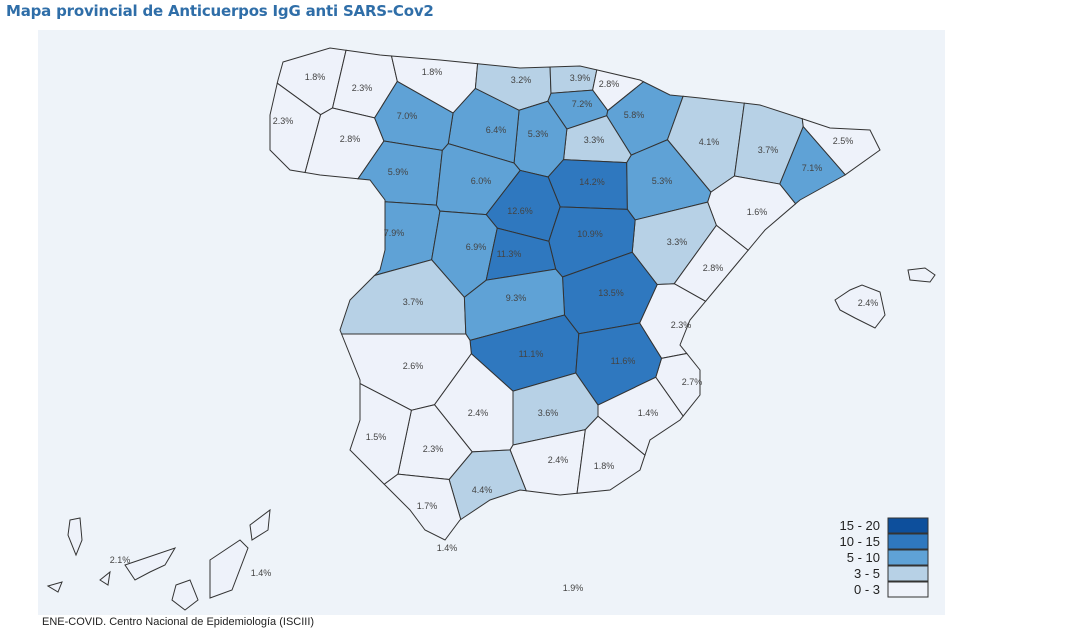 Image resolution: width=1080 pixels, height=636 pixels. I want to click on province-label: 2.5%, so click(843, 141).